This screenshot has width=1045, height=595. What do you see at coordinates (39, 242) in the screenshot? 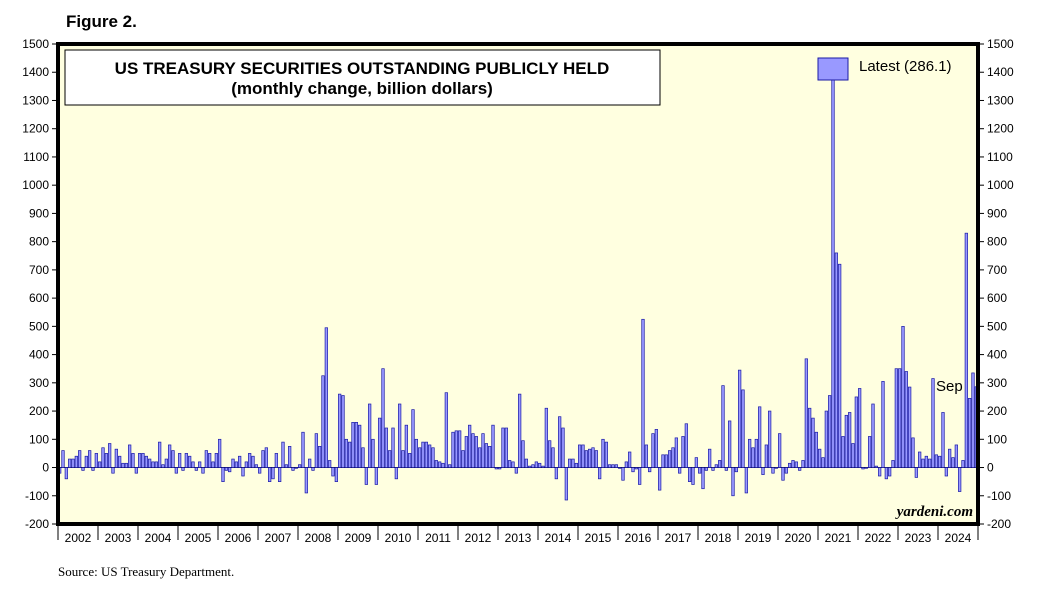
I see `y-tick-label: 800` at bounding box center [39, 242].